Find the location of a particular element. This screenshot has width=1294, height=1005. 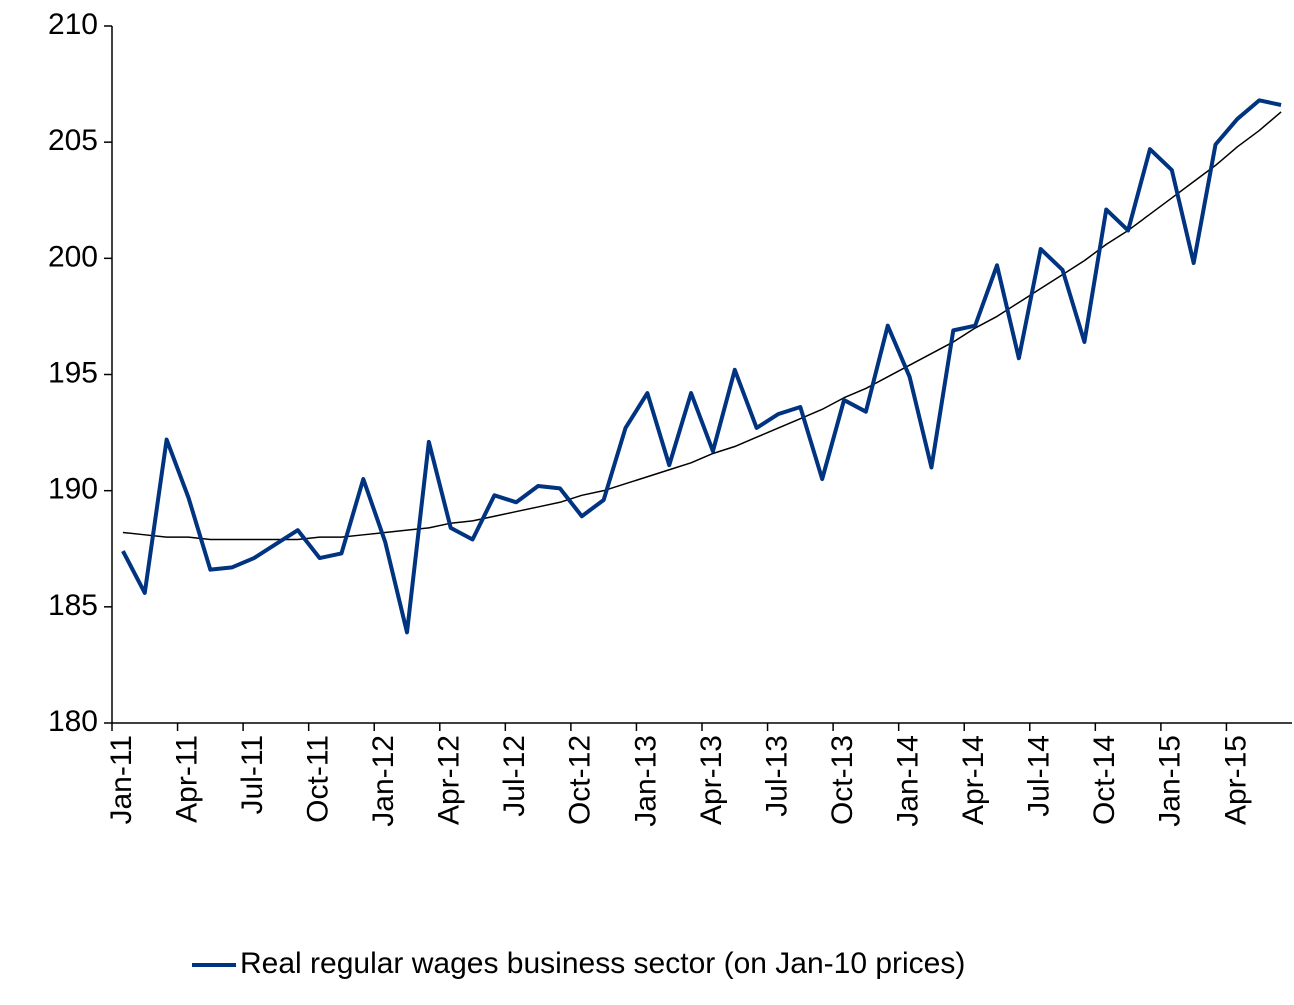

y-tick-label: 180 is located at coordinates (73, 721).